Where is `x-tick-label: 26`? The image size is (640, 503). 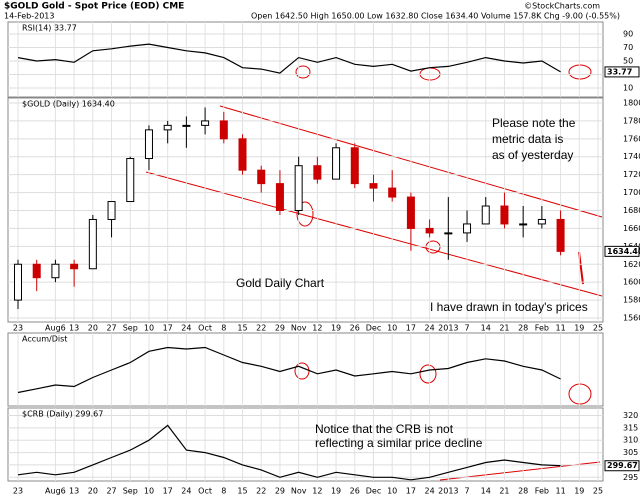
x-tick-label: 26 is located at coordinates (355, 491).